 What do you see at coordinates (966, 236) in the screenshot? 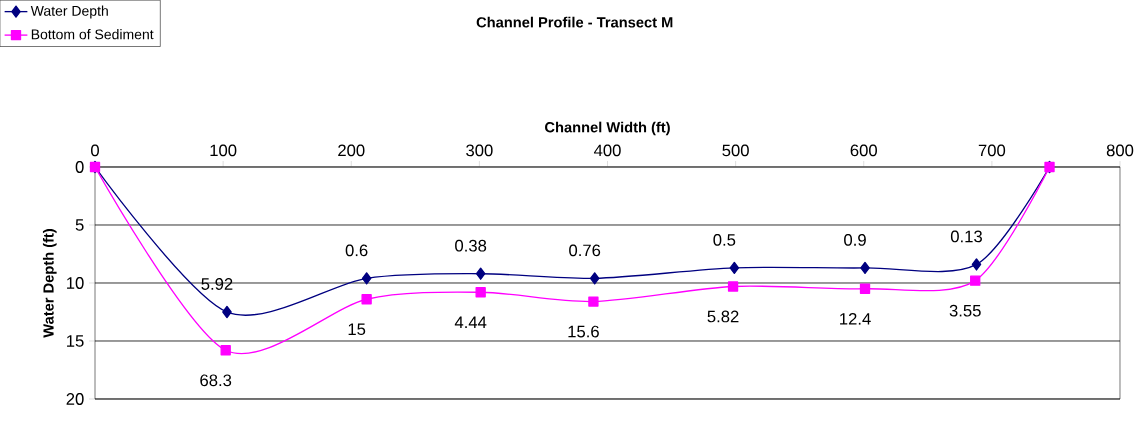
I see `annotation: 0.13` at bounding box center [966, 236].